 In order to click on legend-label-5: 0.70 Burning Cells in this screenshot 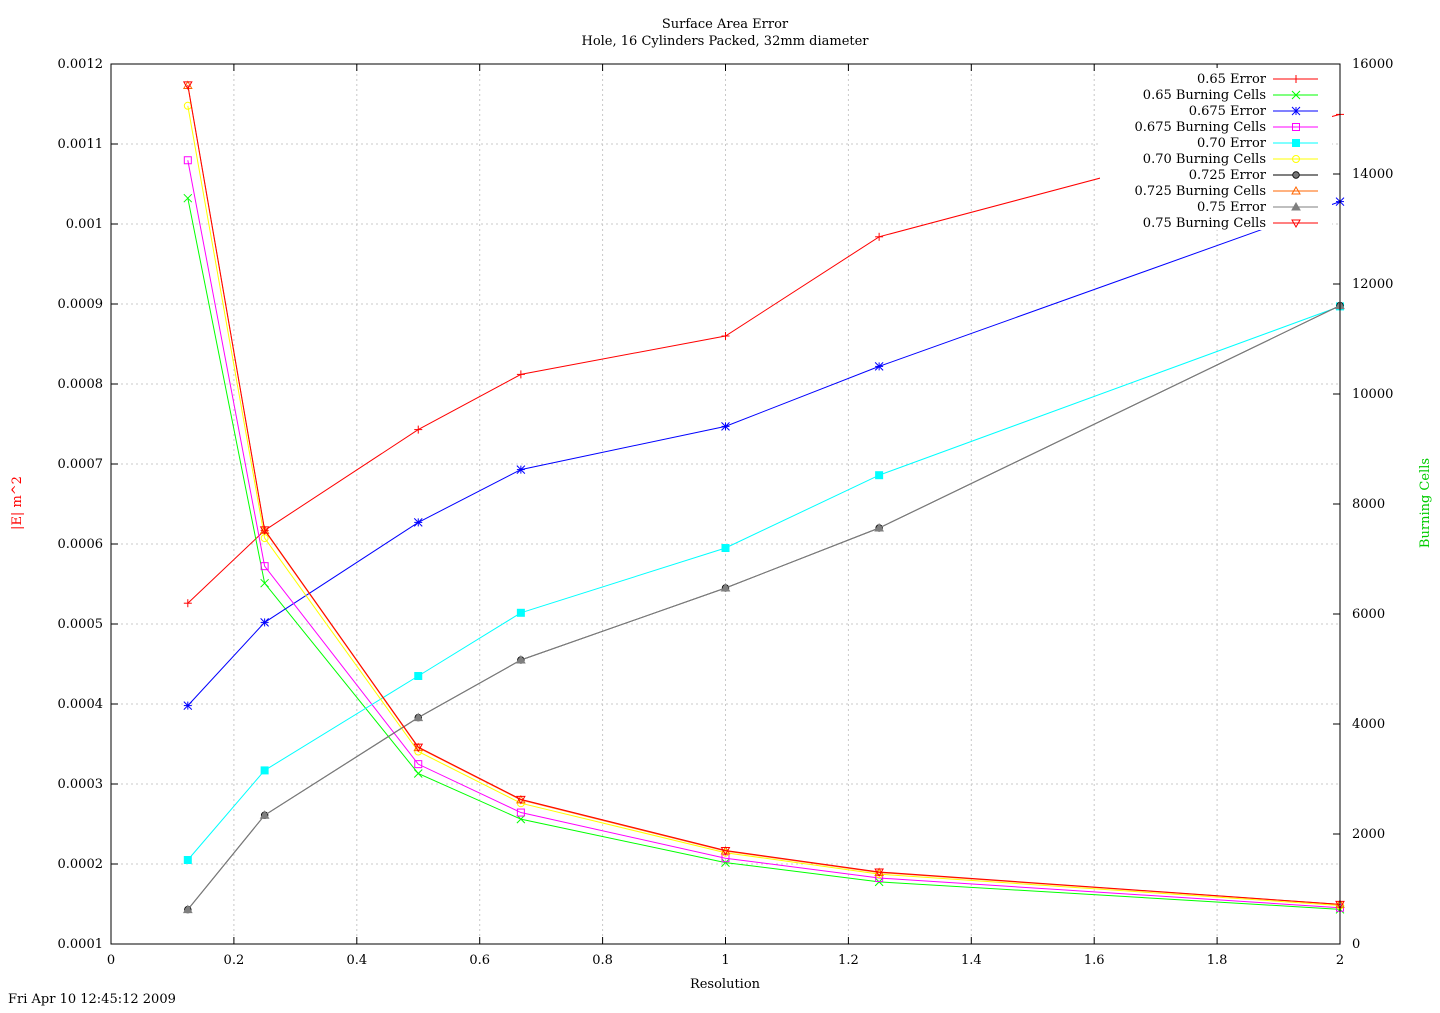, I will do `click(1204, 159)`.